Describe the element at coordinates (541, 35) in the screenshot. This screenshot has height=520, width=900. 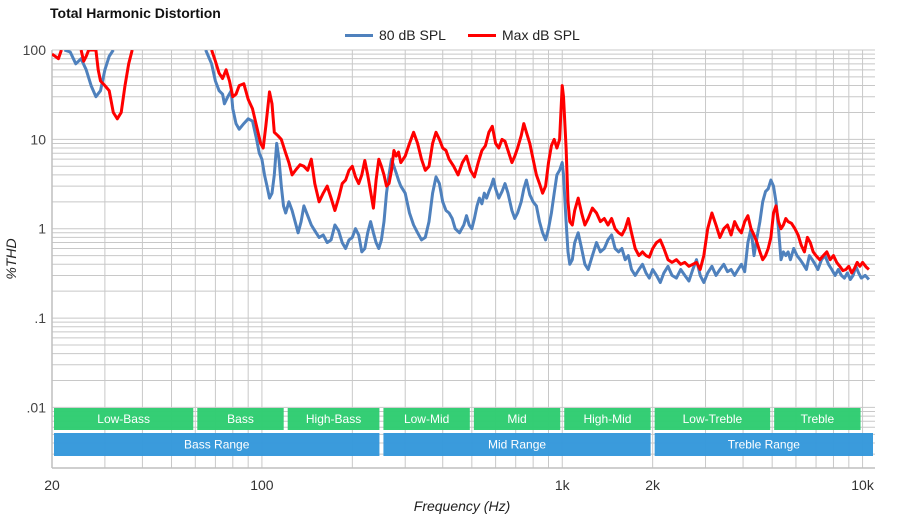
I see `legend-label-max-db: Max dB SPL` at that location.